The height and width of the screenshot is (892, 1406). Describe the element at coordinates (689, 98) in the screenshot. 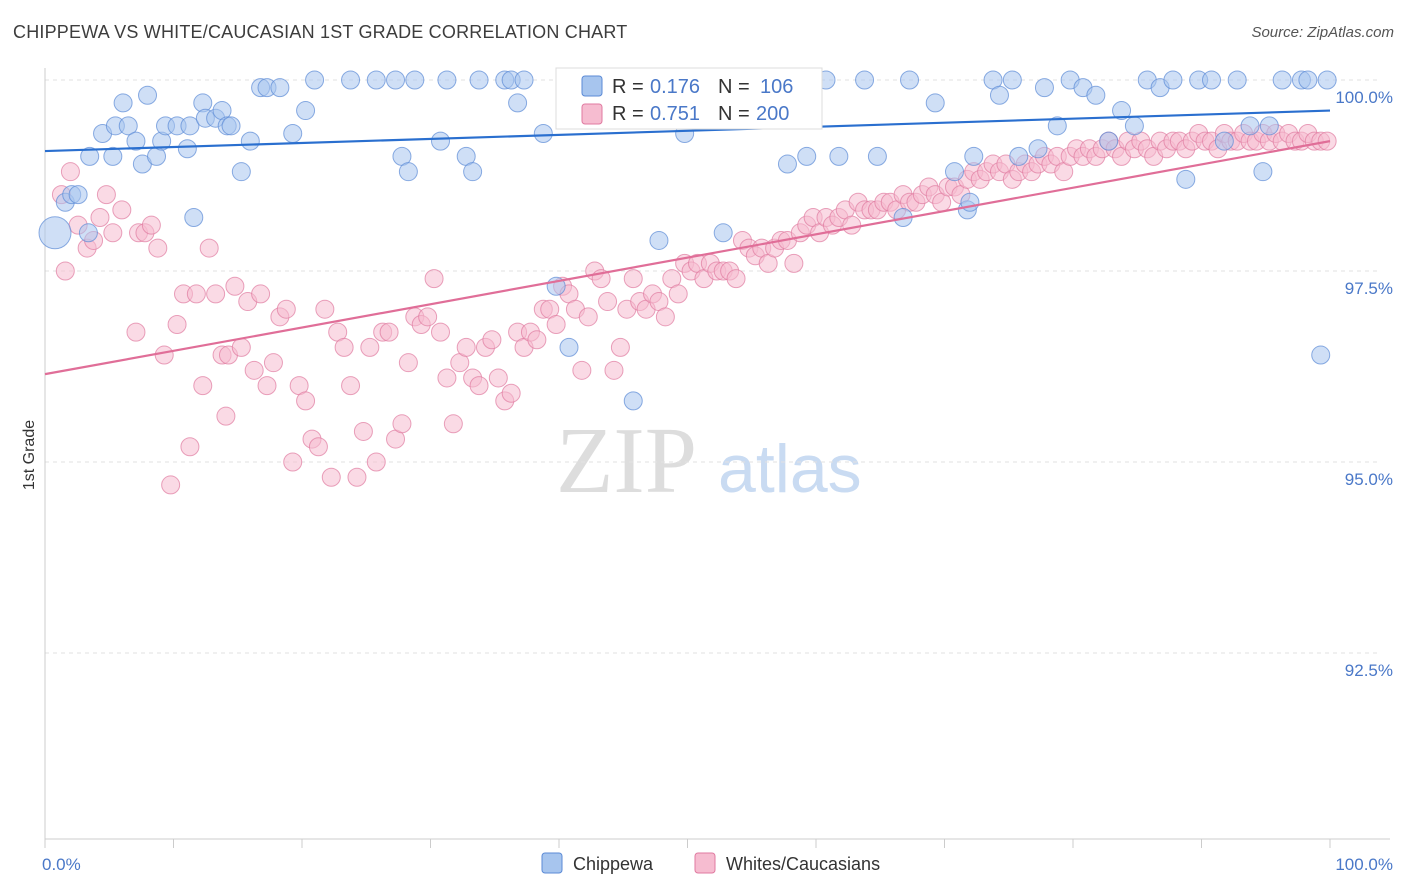

I see `legend-box: R = 0.176 N = 106 R = 0.751 N = 200` at that location.